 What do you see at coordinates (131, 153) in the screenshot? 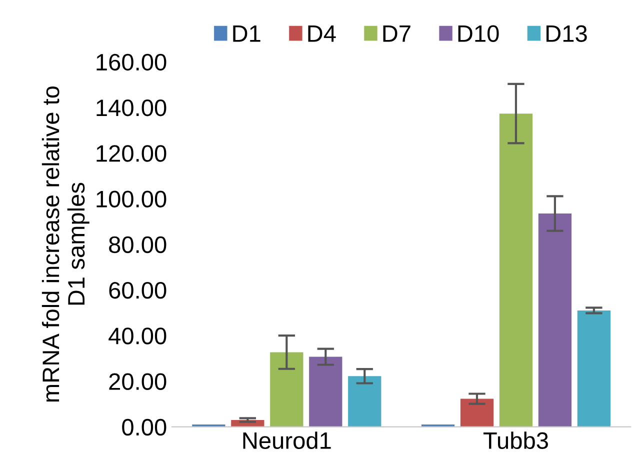
I see `y-tick-label: 120.00` at bounding box center [131, 153].